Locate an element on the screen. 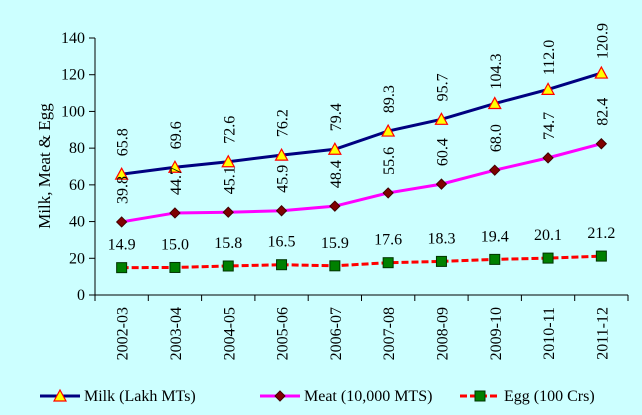 This screenshot has height=415, width=642. x-tick-label: 2007-08 is located at coordinates (389, 333).